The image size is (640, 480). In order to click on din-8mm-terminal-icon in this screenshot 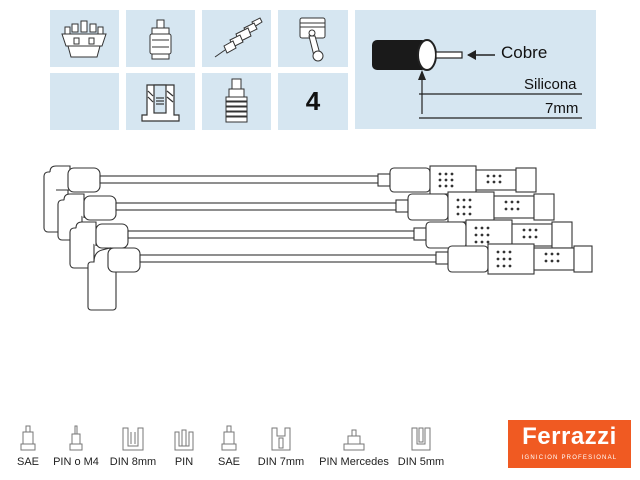, I will do `click(133, 439)`.